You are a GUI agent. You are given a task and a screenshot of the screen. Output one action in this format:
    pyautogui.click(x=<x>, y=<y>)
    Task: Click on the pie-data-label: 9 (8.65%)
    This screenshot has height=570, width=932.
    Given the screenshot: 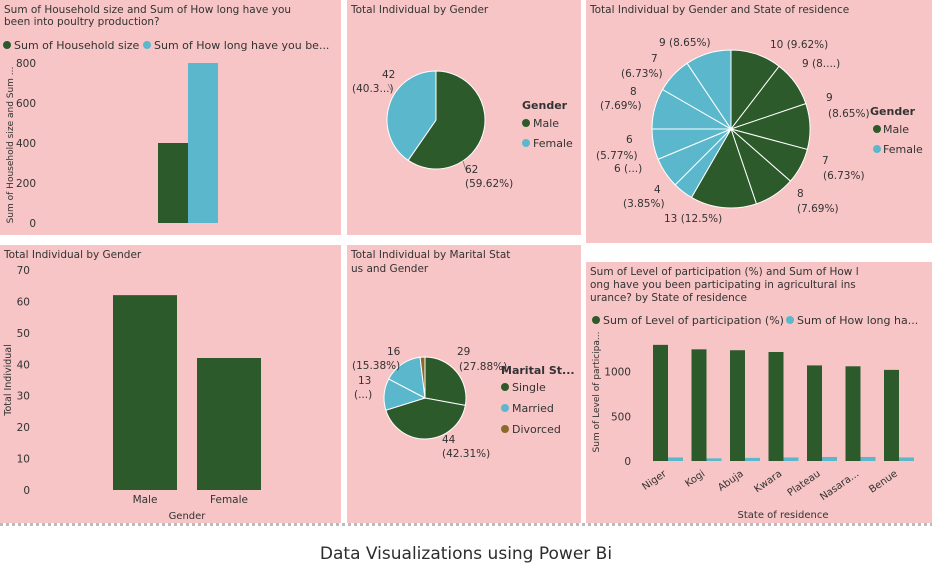 What is the action you would take?
    pyautogui.click(x=685, y=43)
    